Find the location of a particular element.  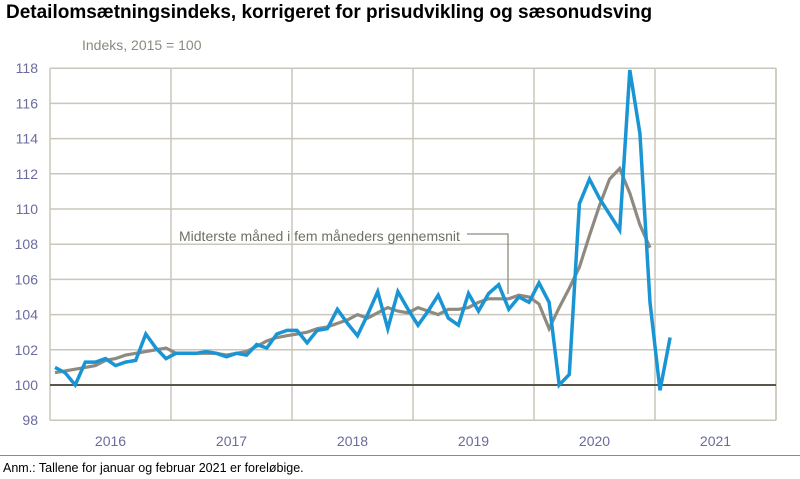

y-tick-label: 112 is located at coordinates (27, 174).